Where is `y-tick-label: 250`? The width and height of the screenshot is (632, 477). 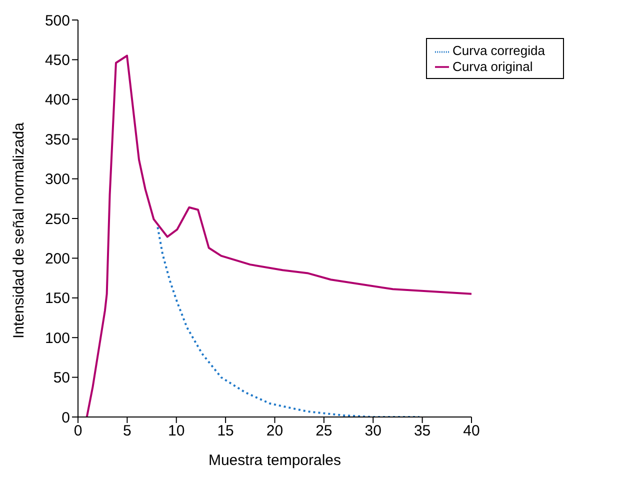
y-tick-label: 250 is located at coordinates (57, 219).